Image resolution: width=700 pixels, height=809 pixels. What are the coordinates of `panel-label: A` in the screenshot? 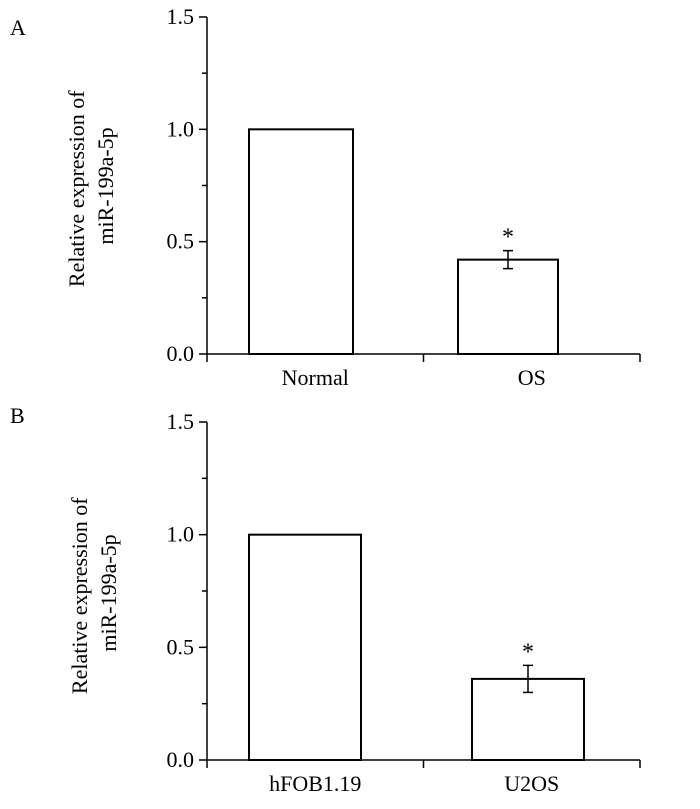 It's located at (18, 27).